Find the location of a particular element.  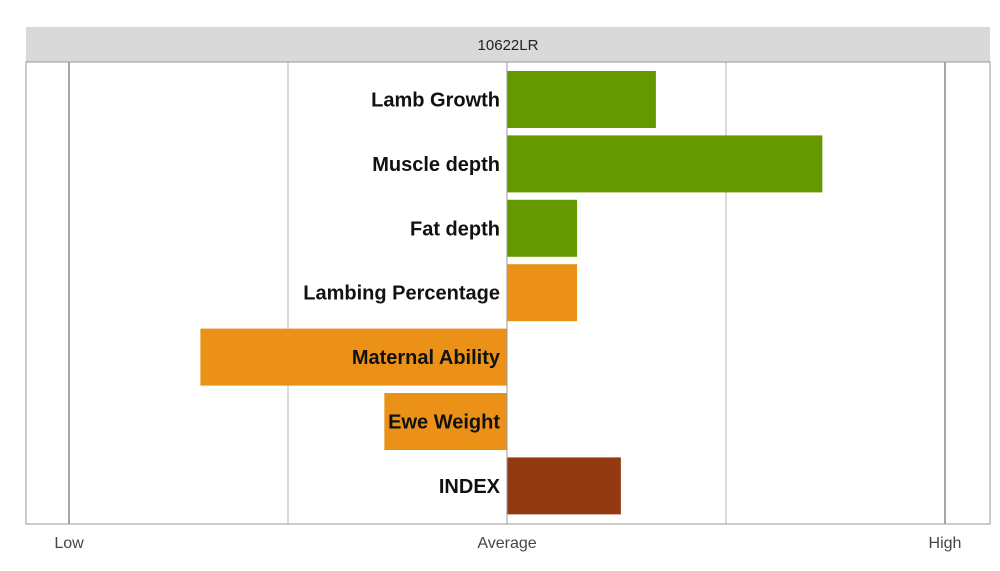

bar-lambing-percentage is located at coordinates (542, 293).